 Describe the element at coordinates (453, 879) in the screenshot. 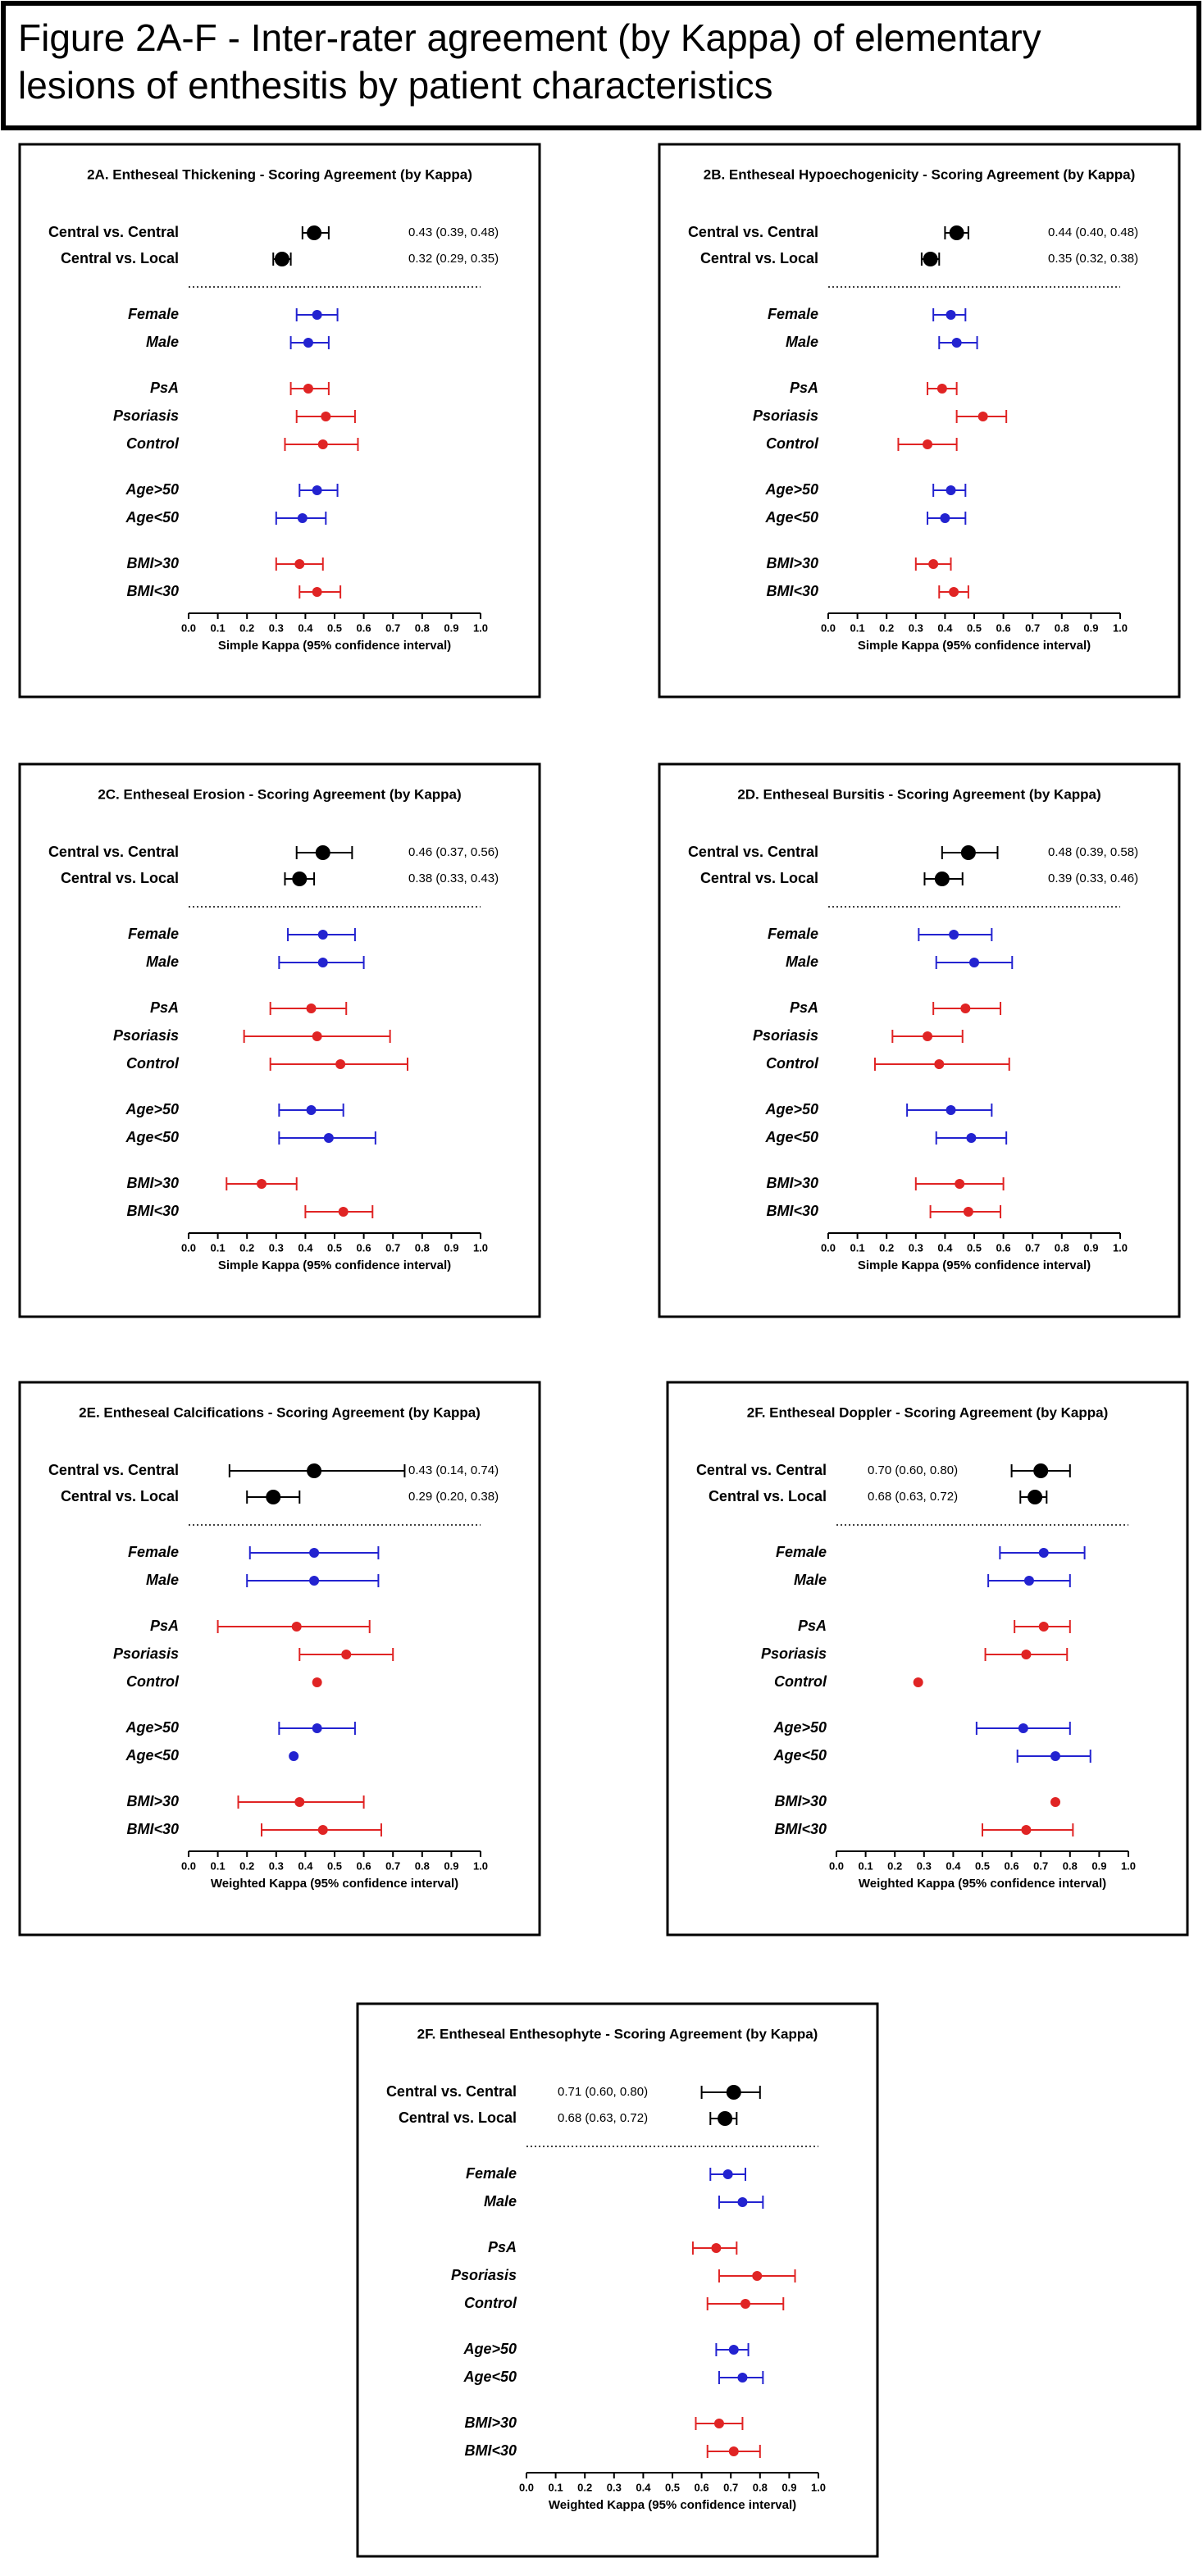

I see `value-label: 0.38 (0.33, 0.43)` at that location.